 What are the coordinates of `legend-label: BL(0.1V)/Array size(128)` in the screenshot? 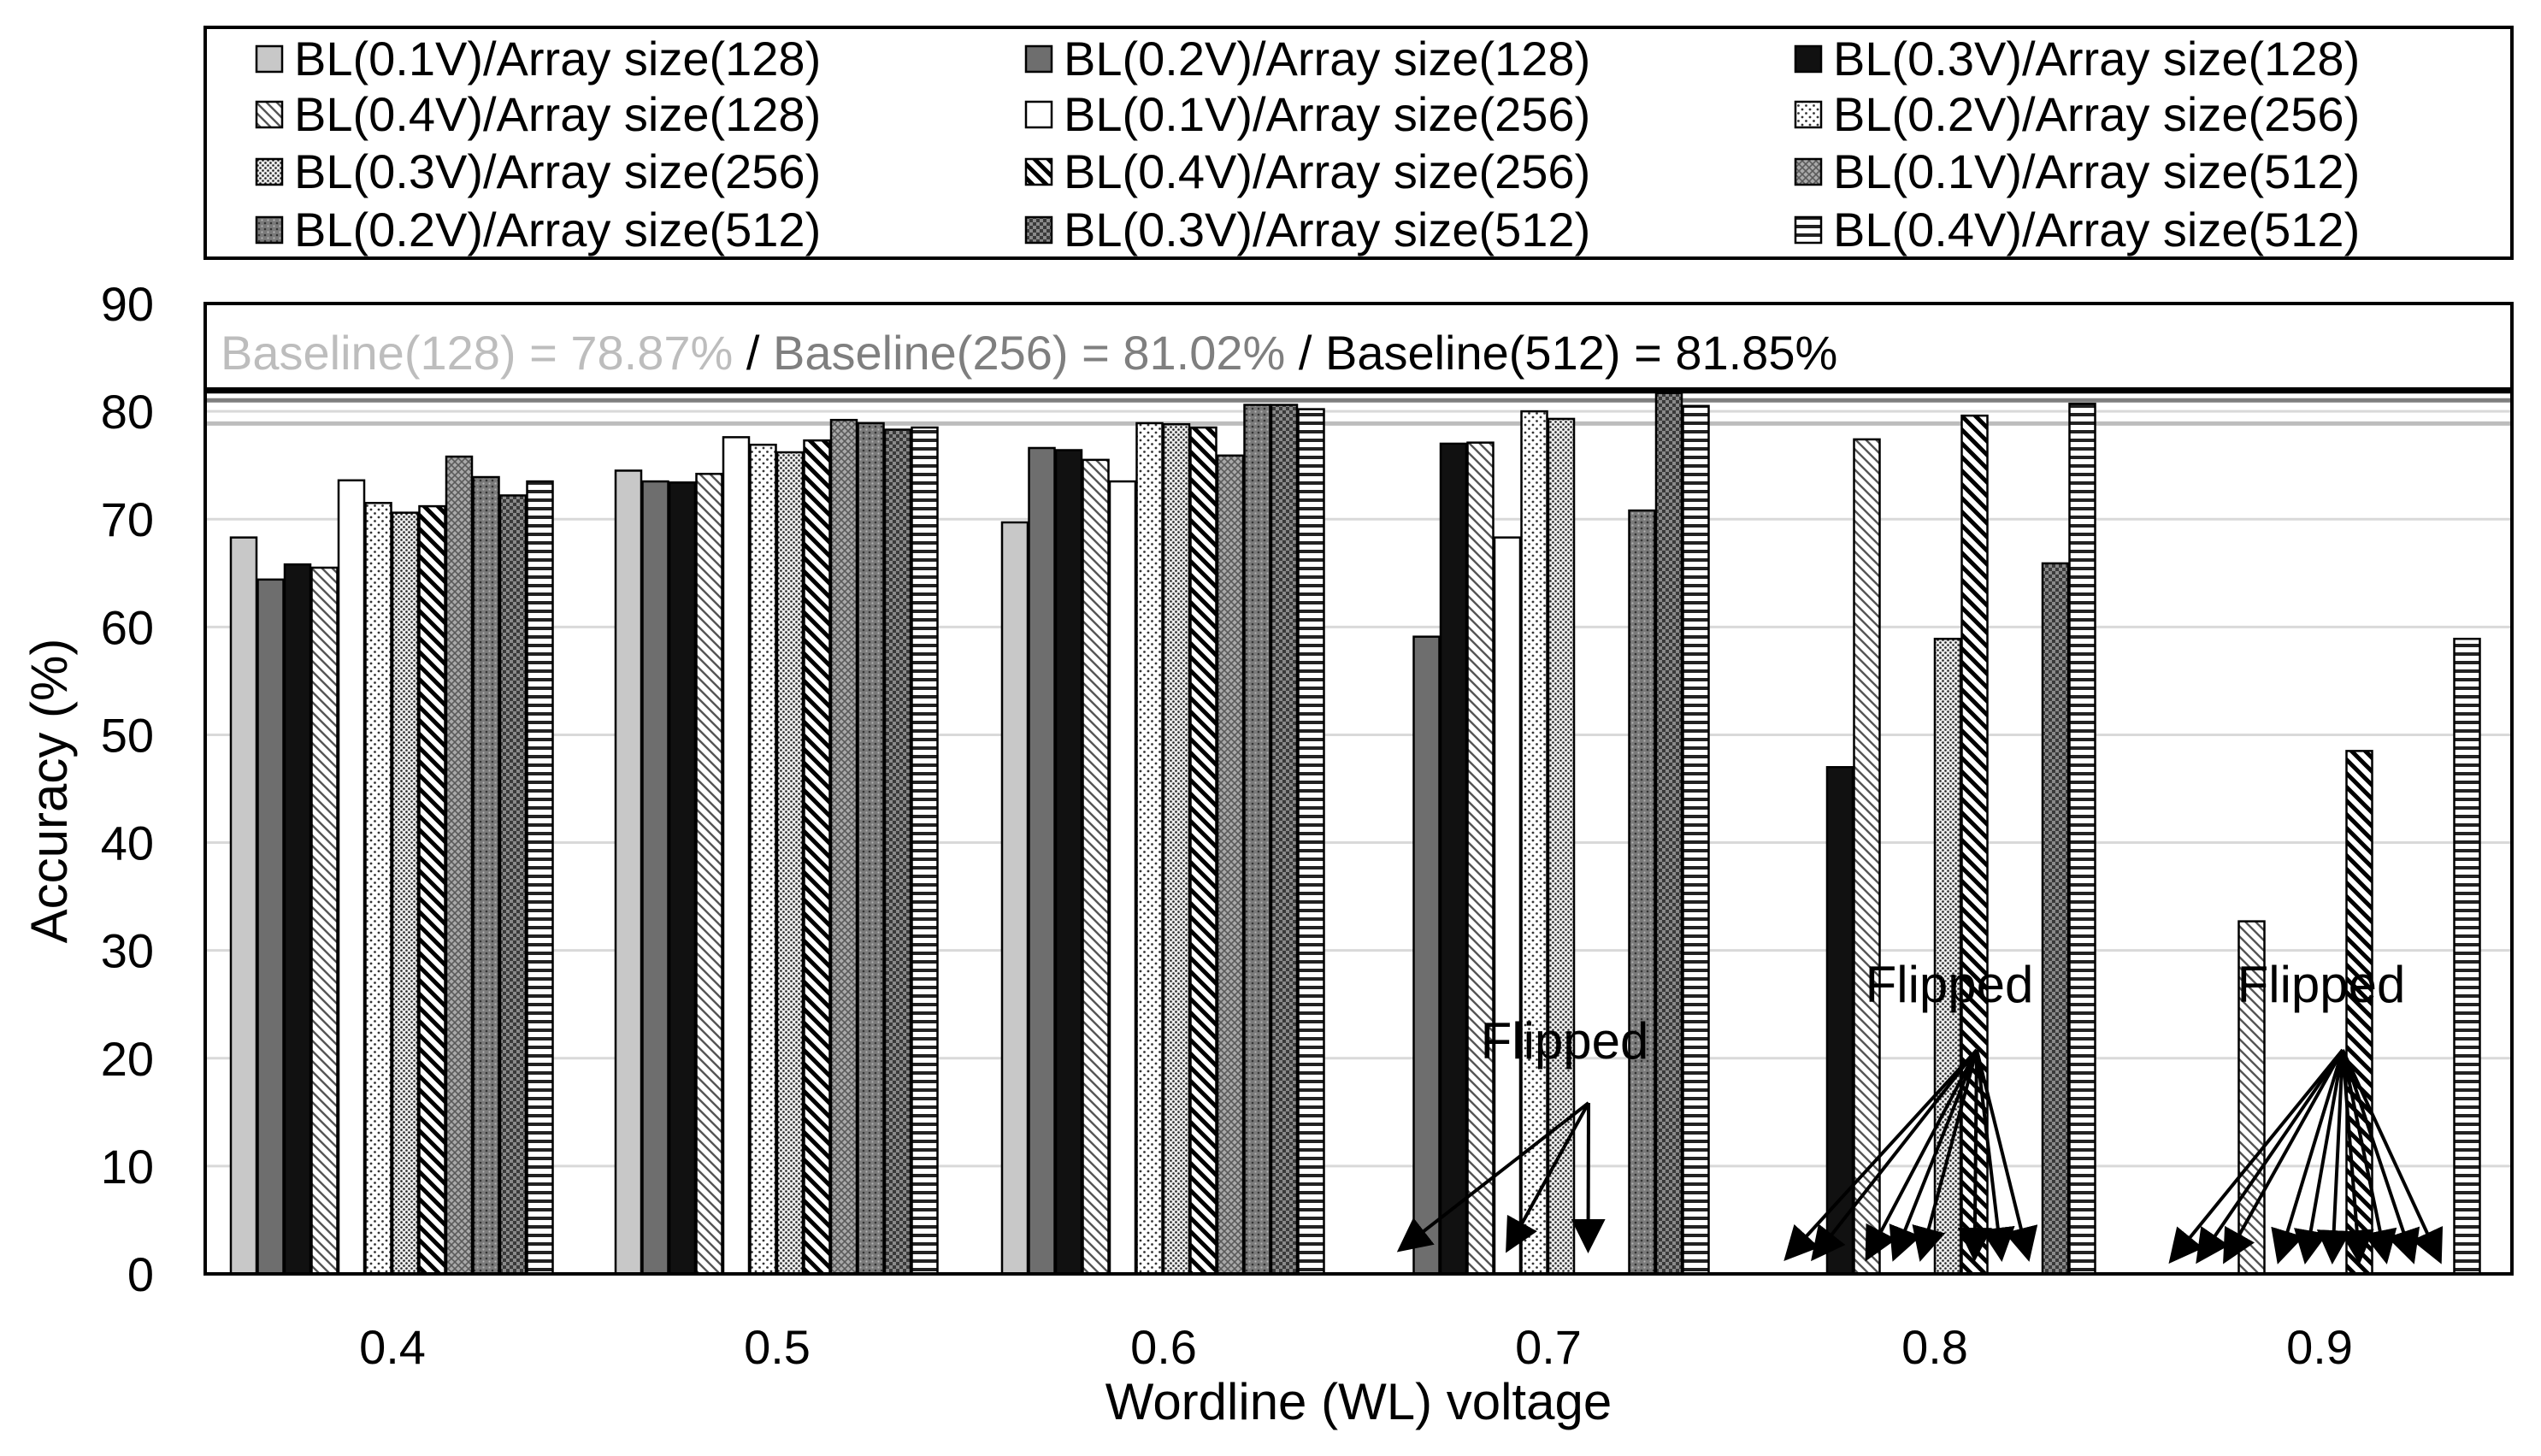 It's located at (557, 59).